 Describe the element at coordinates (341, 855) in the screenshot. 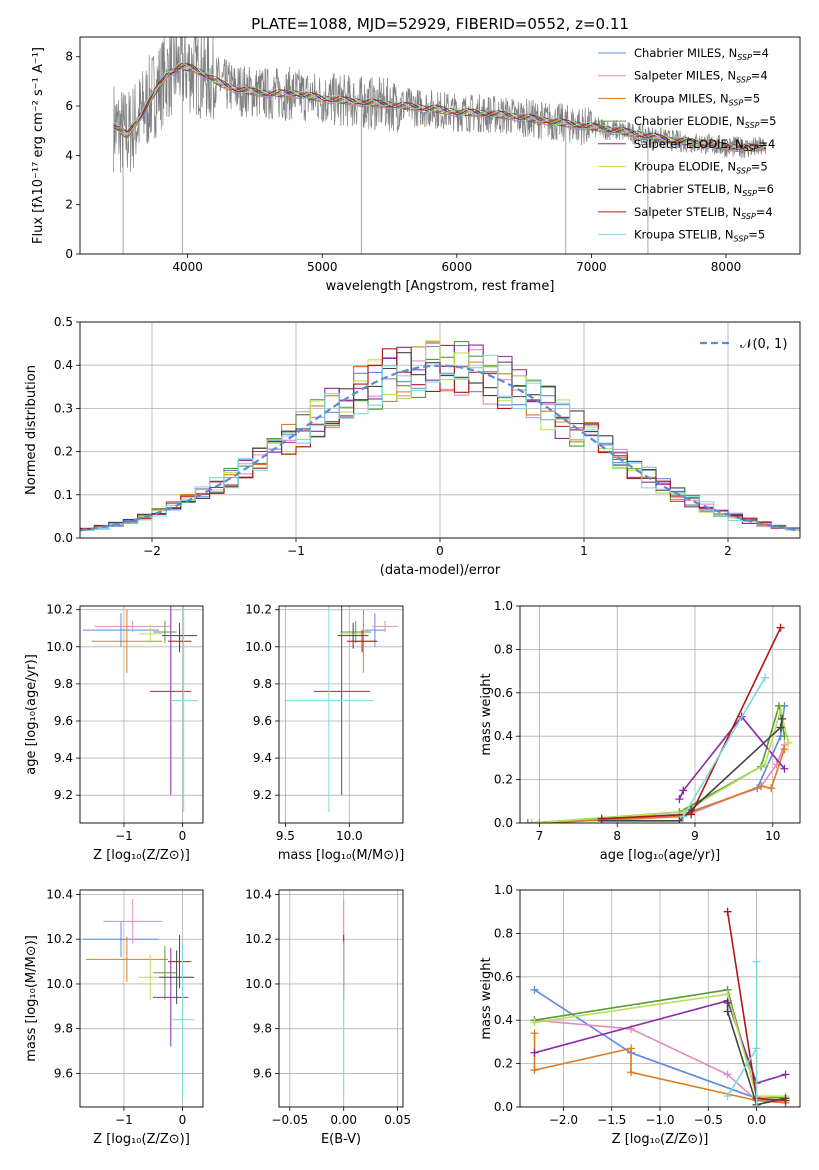

I see `x-axis-label: mass [log₁₀(M/M⊙)]` at that location.